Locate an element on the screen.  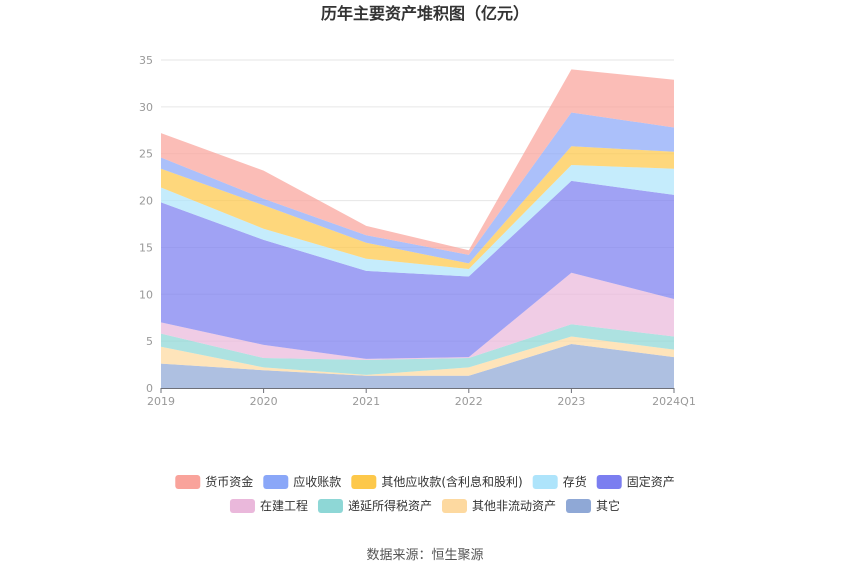
y-tick-label: 5 is located at coordinates (149, 341).